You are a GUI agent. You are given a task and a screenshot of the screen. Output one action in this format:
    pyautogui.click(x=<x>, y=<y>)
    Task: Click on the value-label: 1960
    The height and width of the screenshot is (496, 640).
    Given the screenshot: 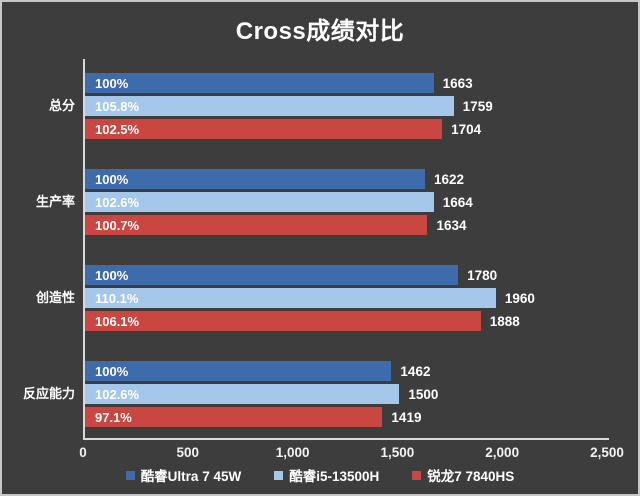 What is the action you would take?
    pyautogui.click(x=519, y=298)
    